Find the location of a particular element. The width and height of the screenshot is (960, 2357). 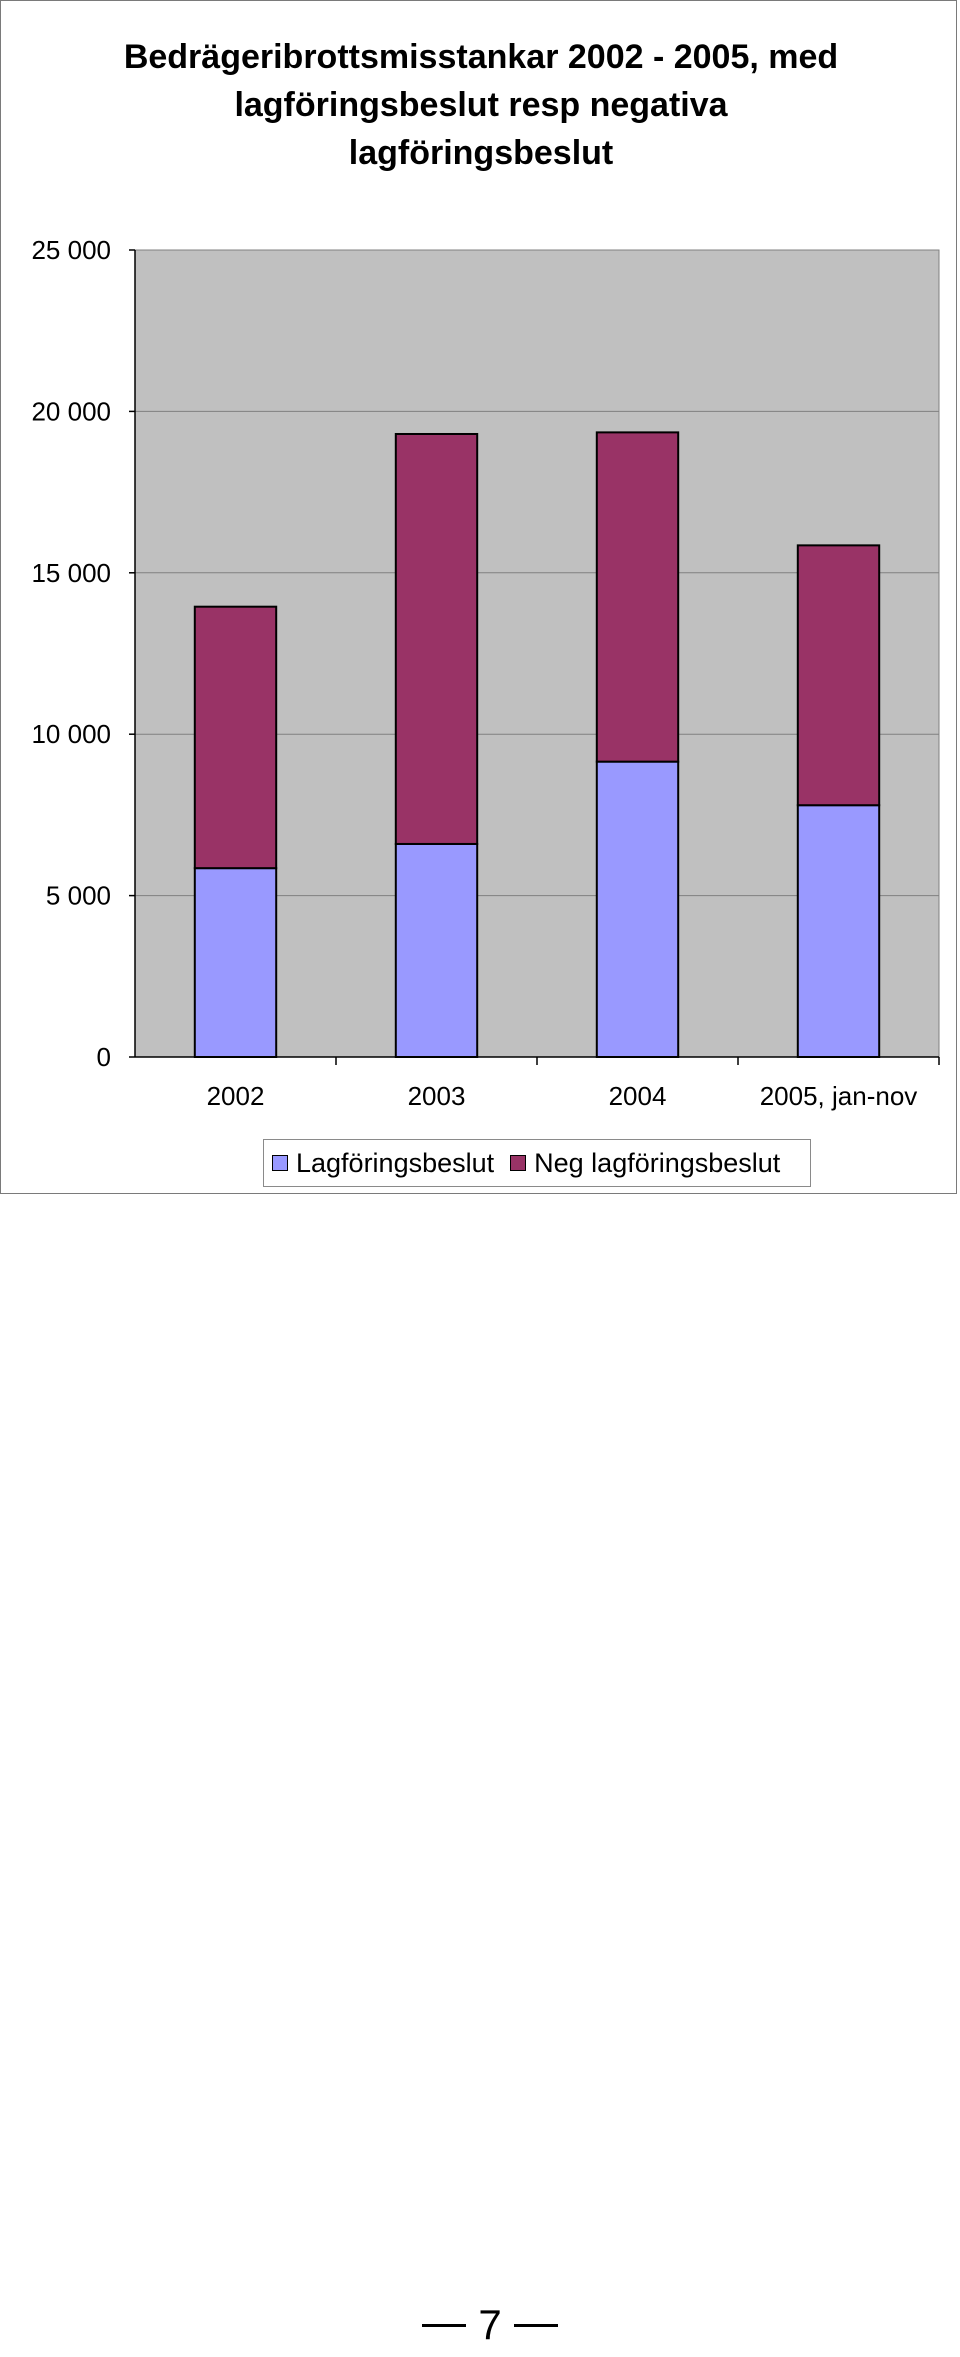

chart-legend: Lagföringsbeslut Neg lagföringsbeslut is located at coordinates (537, 1163).